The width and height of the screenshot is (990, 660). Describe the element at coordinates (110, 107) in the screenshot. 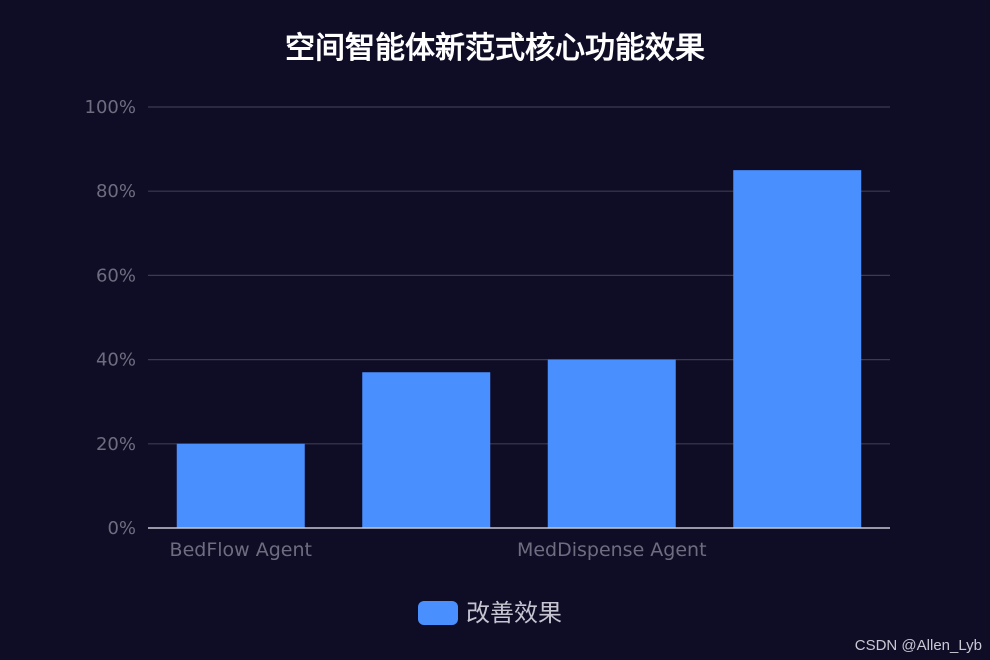

I see `y-tick-label: 100%` at that location.